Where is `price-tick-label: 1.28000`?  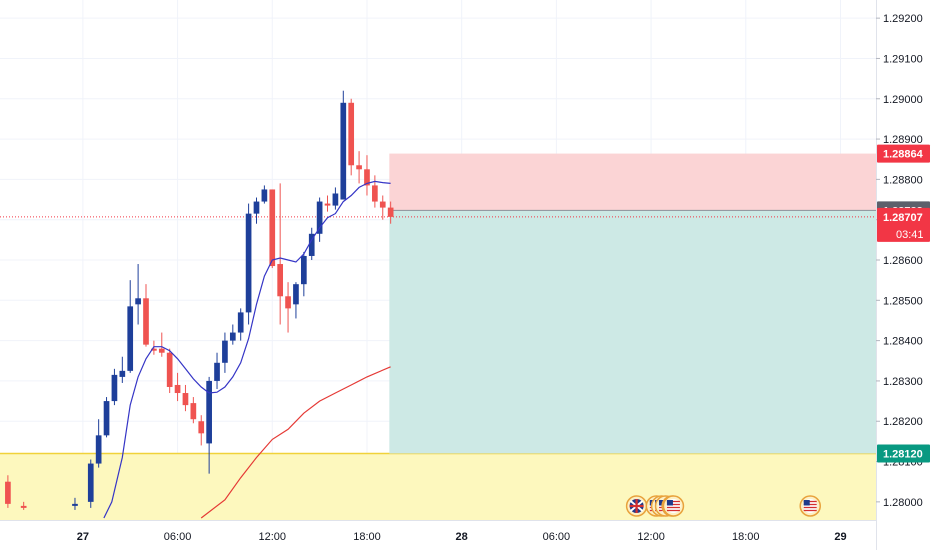 price-tick-label: 1.28000 is located at coordinates (903, 503).